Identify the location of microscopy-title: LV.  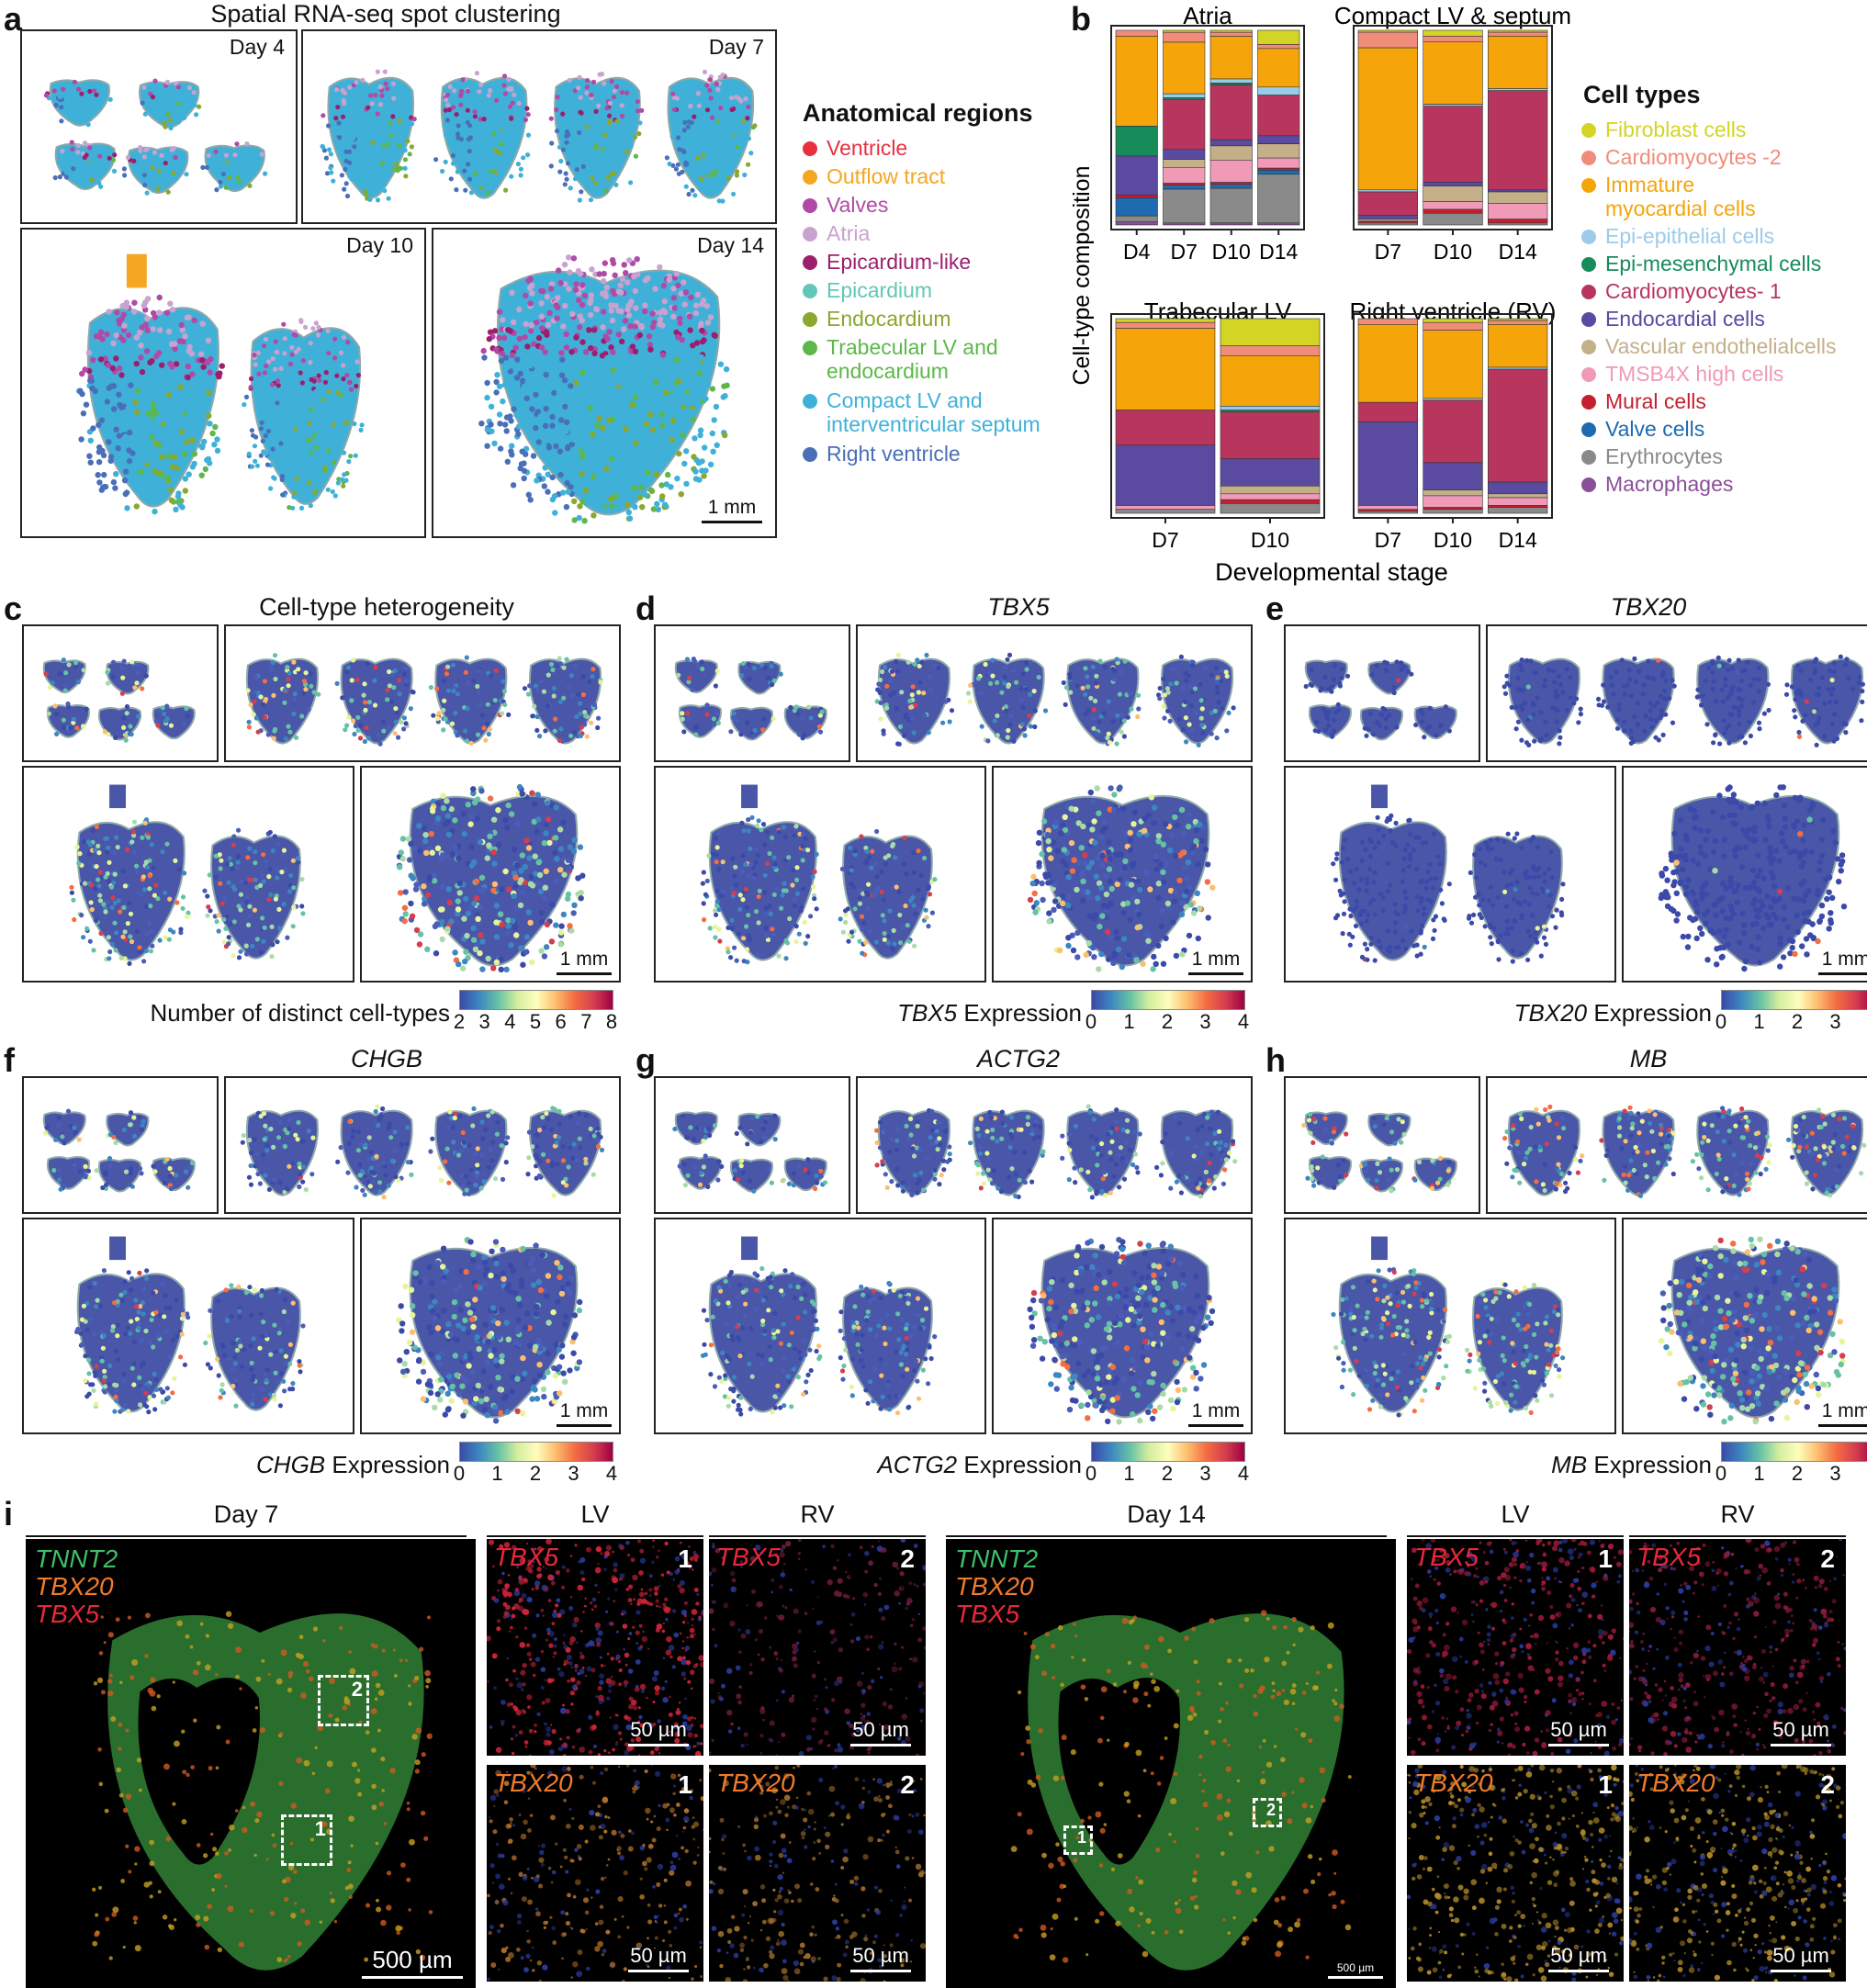
(1515, 1514).